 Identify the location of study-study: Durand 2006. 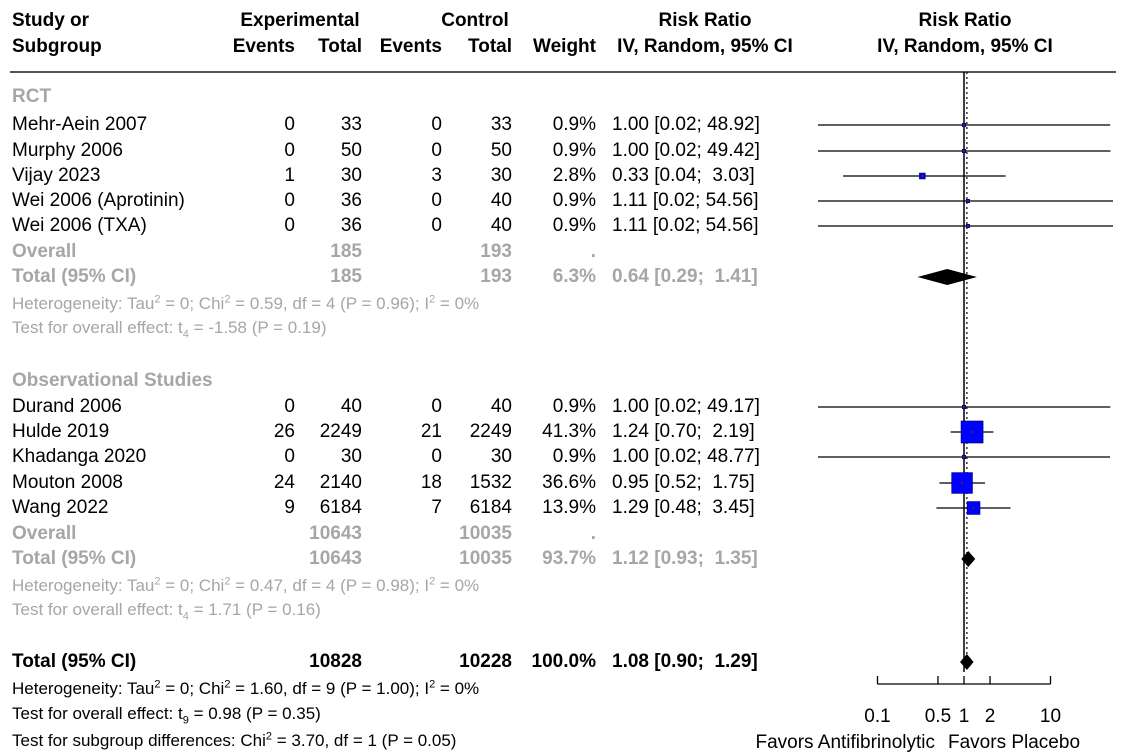
(67, 406).